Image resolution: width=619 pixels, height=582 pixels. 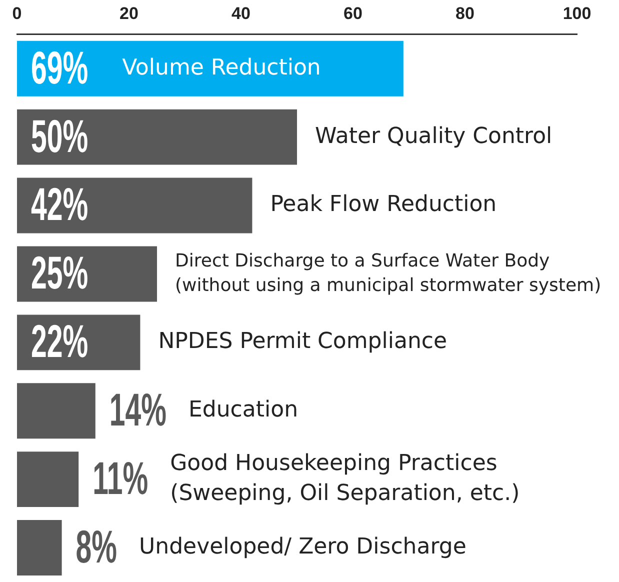 I want to click on data-label: 69%, so click(x=59, y=68).